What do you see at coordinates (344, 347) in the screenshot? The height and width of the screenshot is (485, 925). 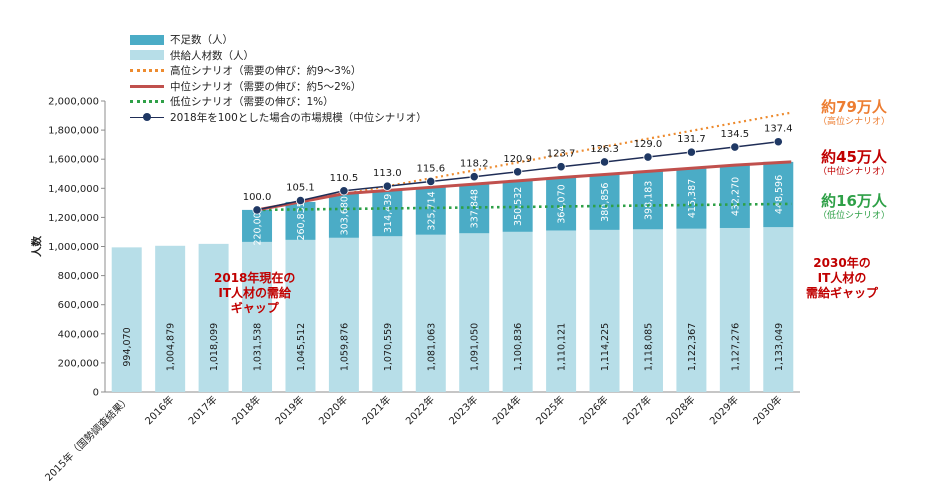 I see `bar-supply-label: 1,059,876` at bounding box center [344, 347].